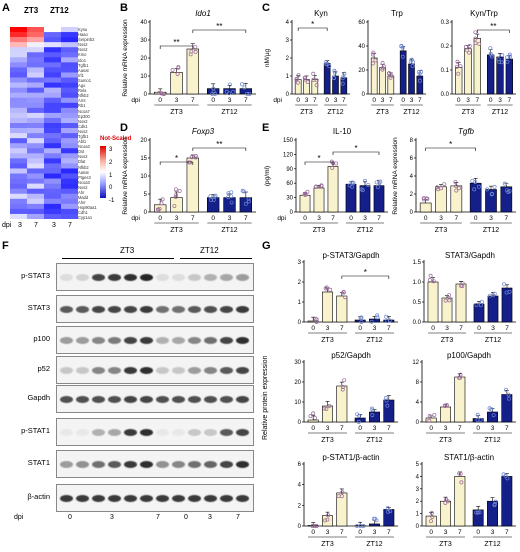 This screenshot has width=520, height=552. Describe the element at coordinates (203, 13) in the screenshot. I see `chart-title: Ido1` at that location.